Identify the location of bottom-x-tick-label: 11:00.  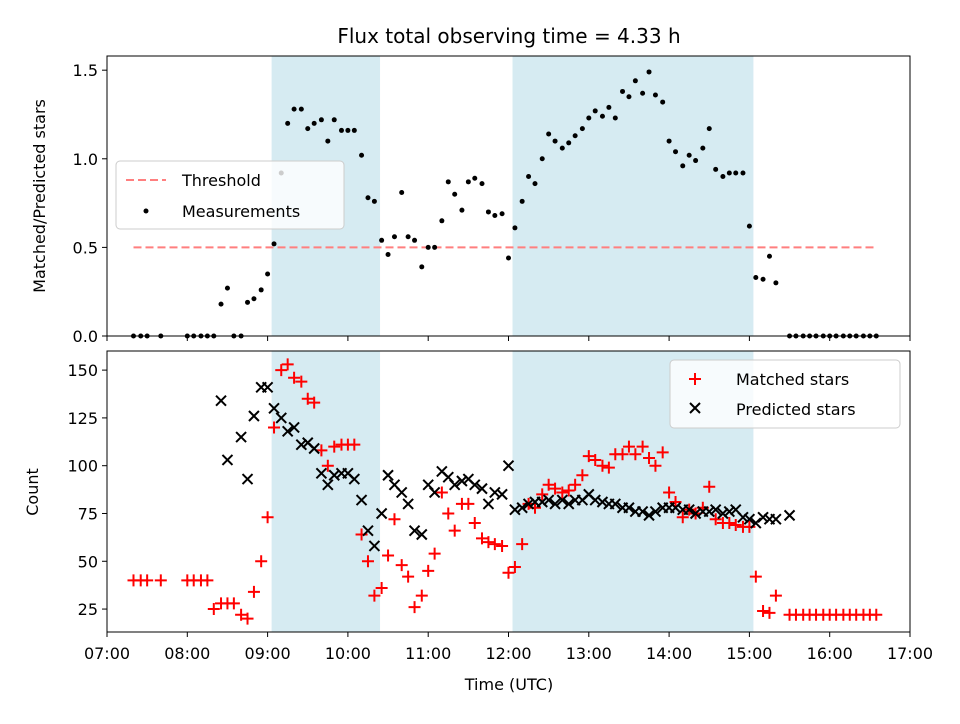
(428, 653).